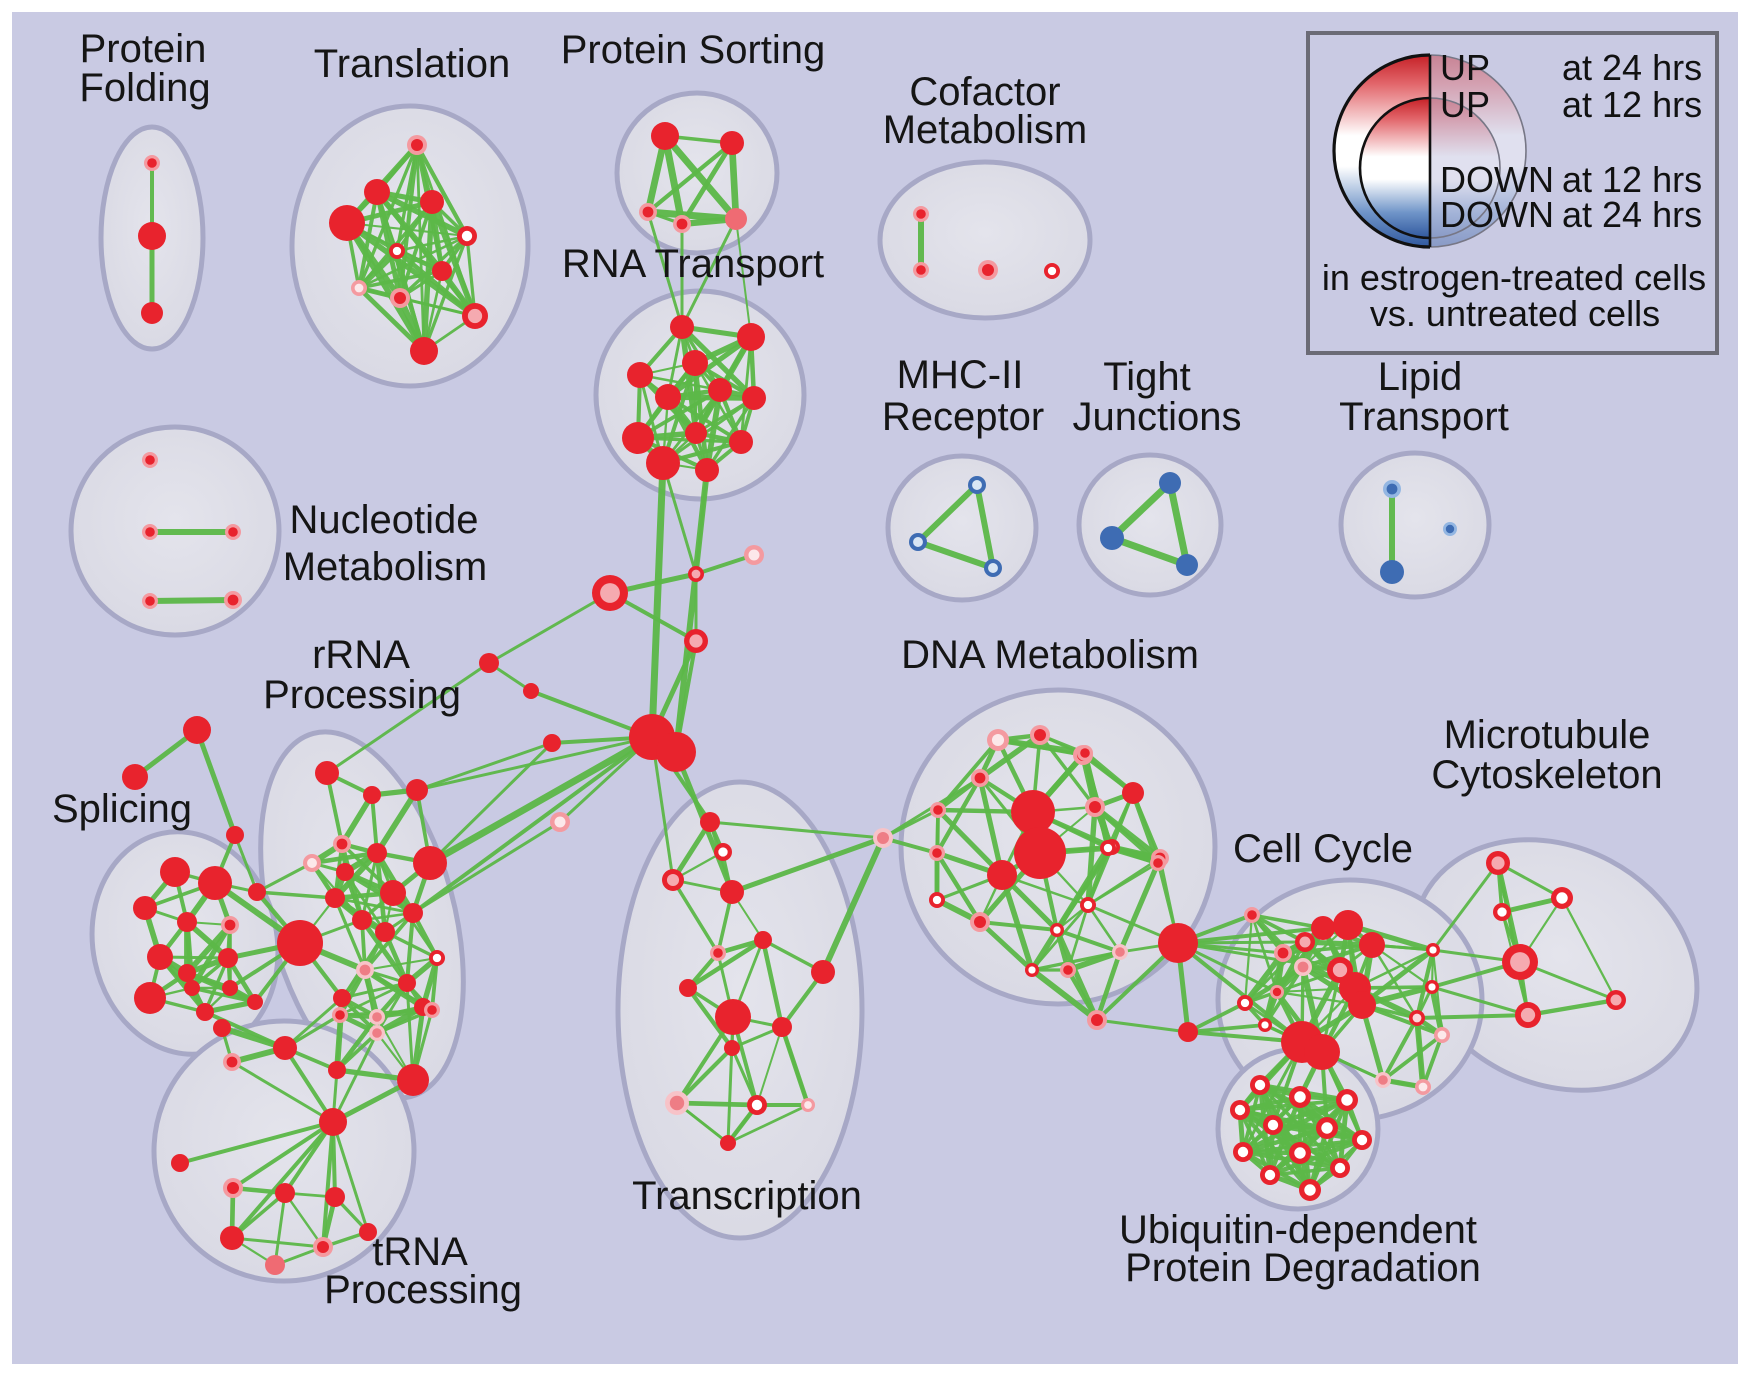 This screenshot has width=1750, height=1376. I want to click on legend-direction-label: UP, so click(1465, 104).